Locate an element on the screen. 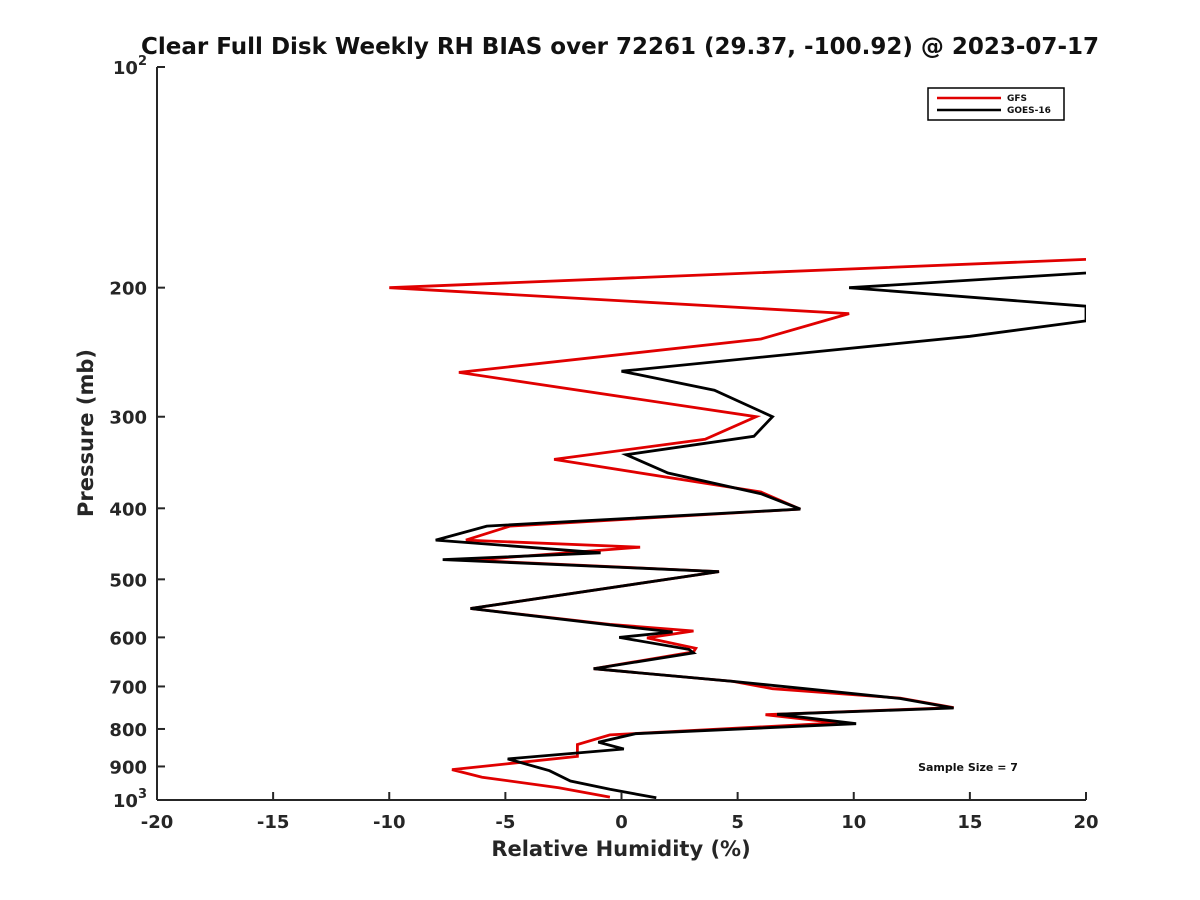  x-tick-label: 15 is located at coordinates (969, 822).